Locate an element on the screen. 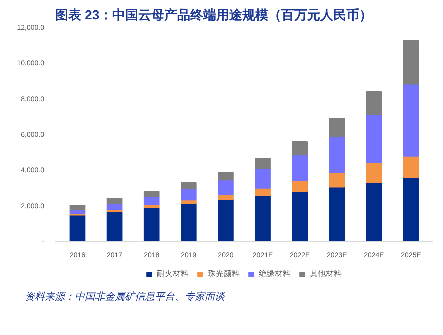  legend-label: 耐火材料 is located at coordinates (173, 274).